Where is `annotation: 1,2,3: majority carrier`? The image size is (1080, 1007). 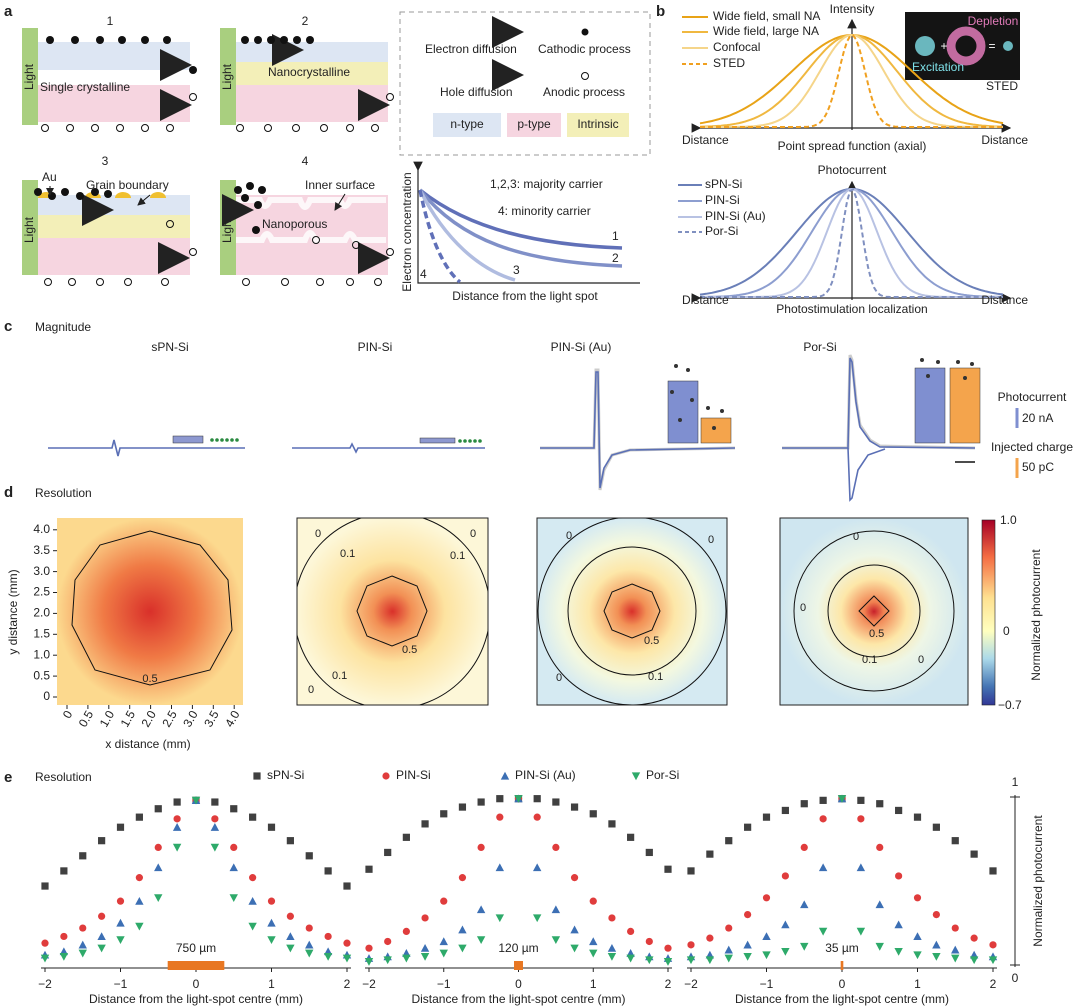
annotation: 1,2,3: majority carrier is located at coordinates (546, 184).